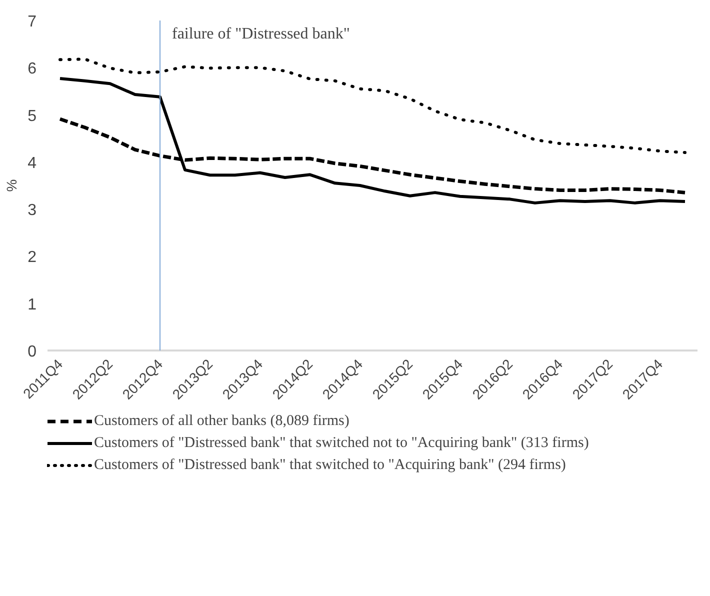 The height and width of the screenshot is (596, 710). I want to click on y-tick-label: 3, so click(32, 211).